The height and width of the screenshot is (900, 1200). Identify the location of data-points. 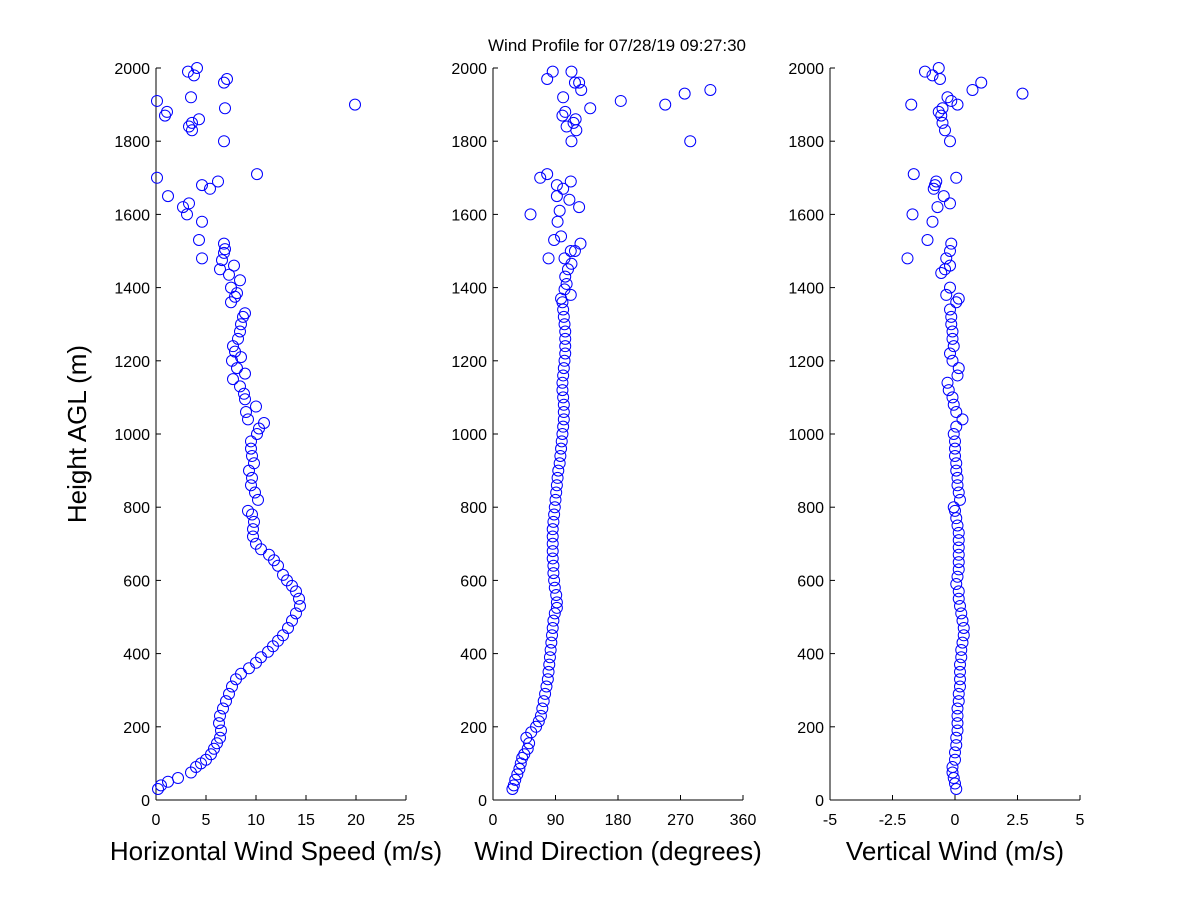
(965, 429).